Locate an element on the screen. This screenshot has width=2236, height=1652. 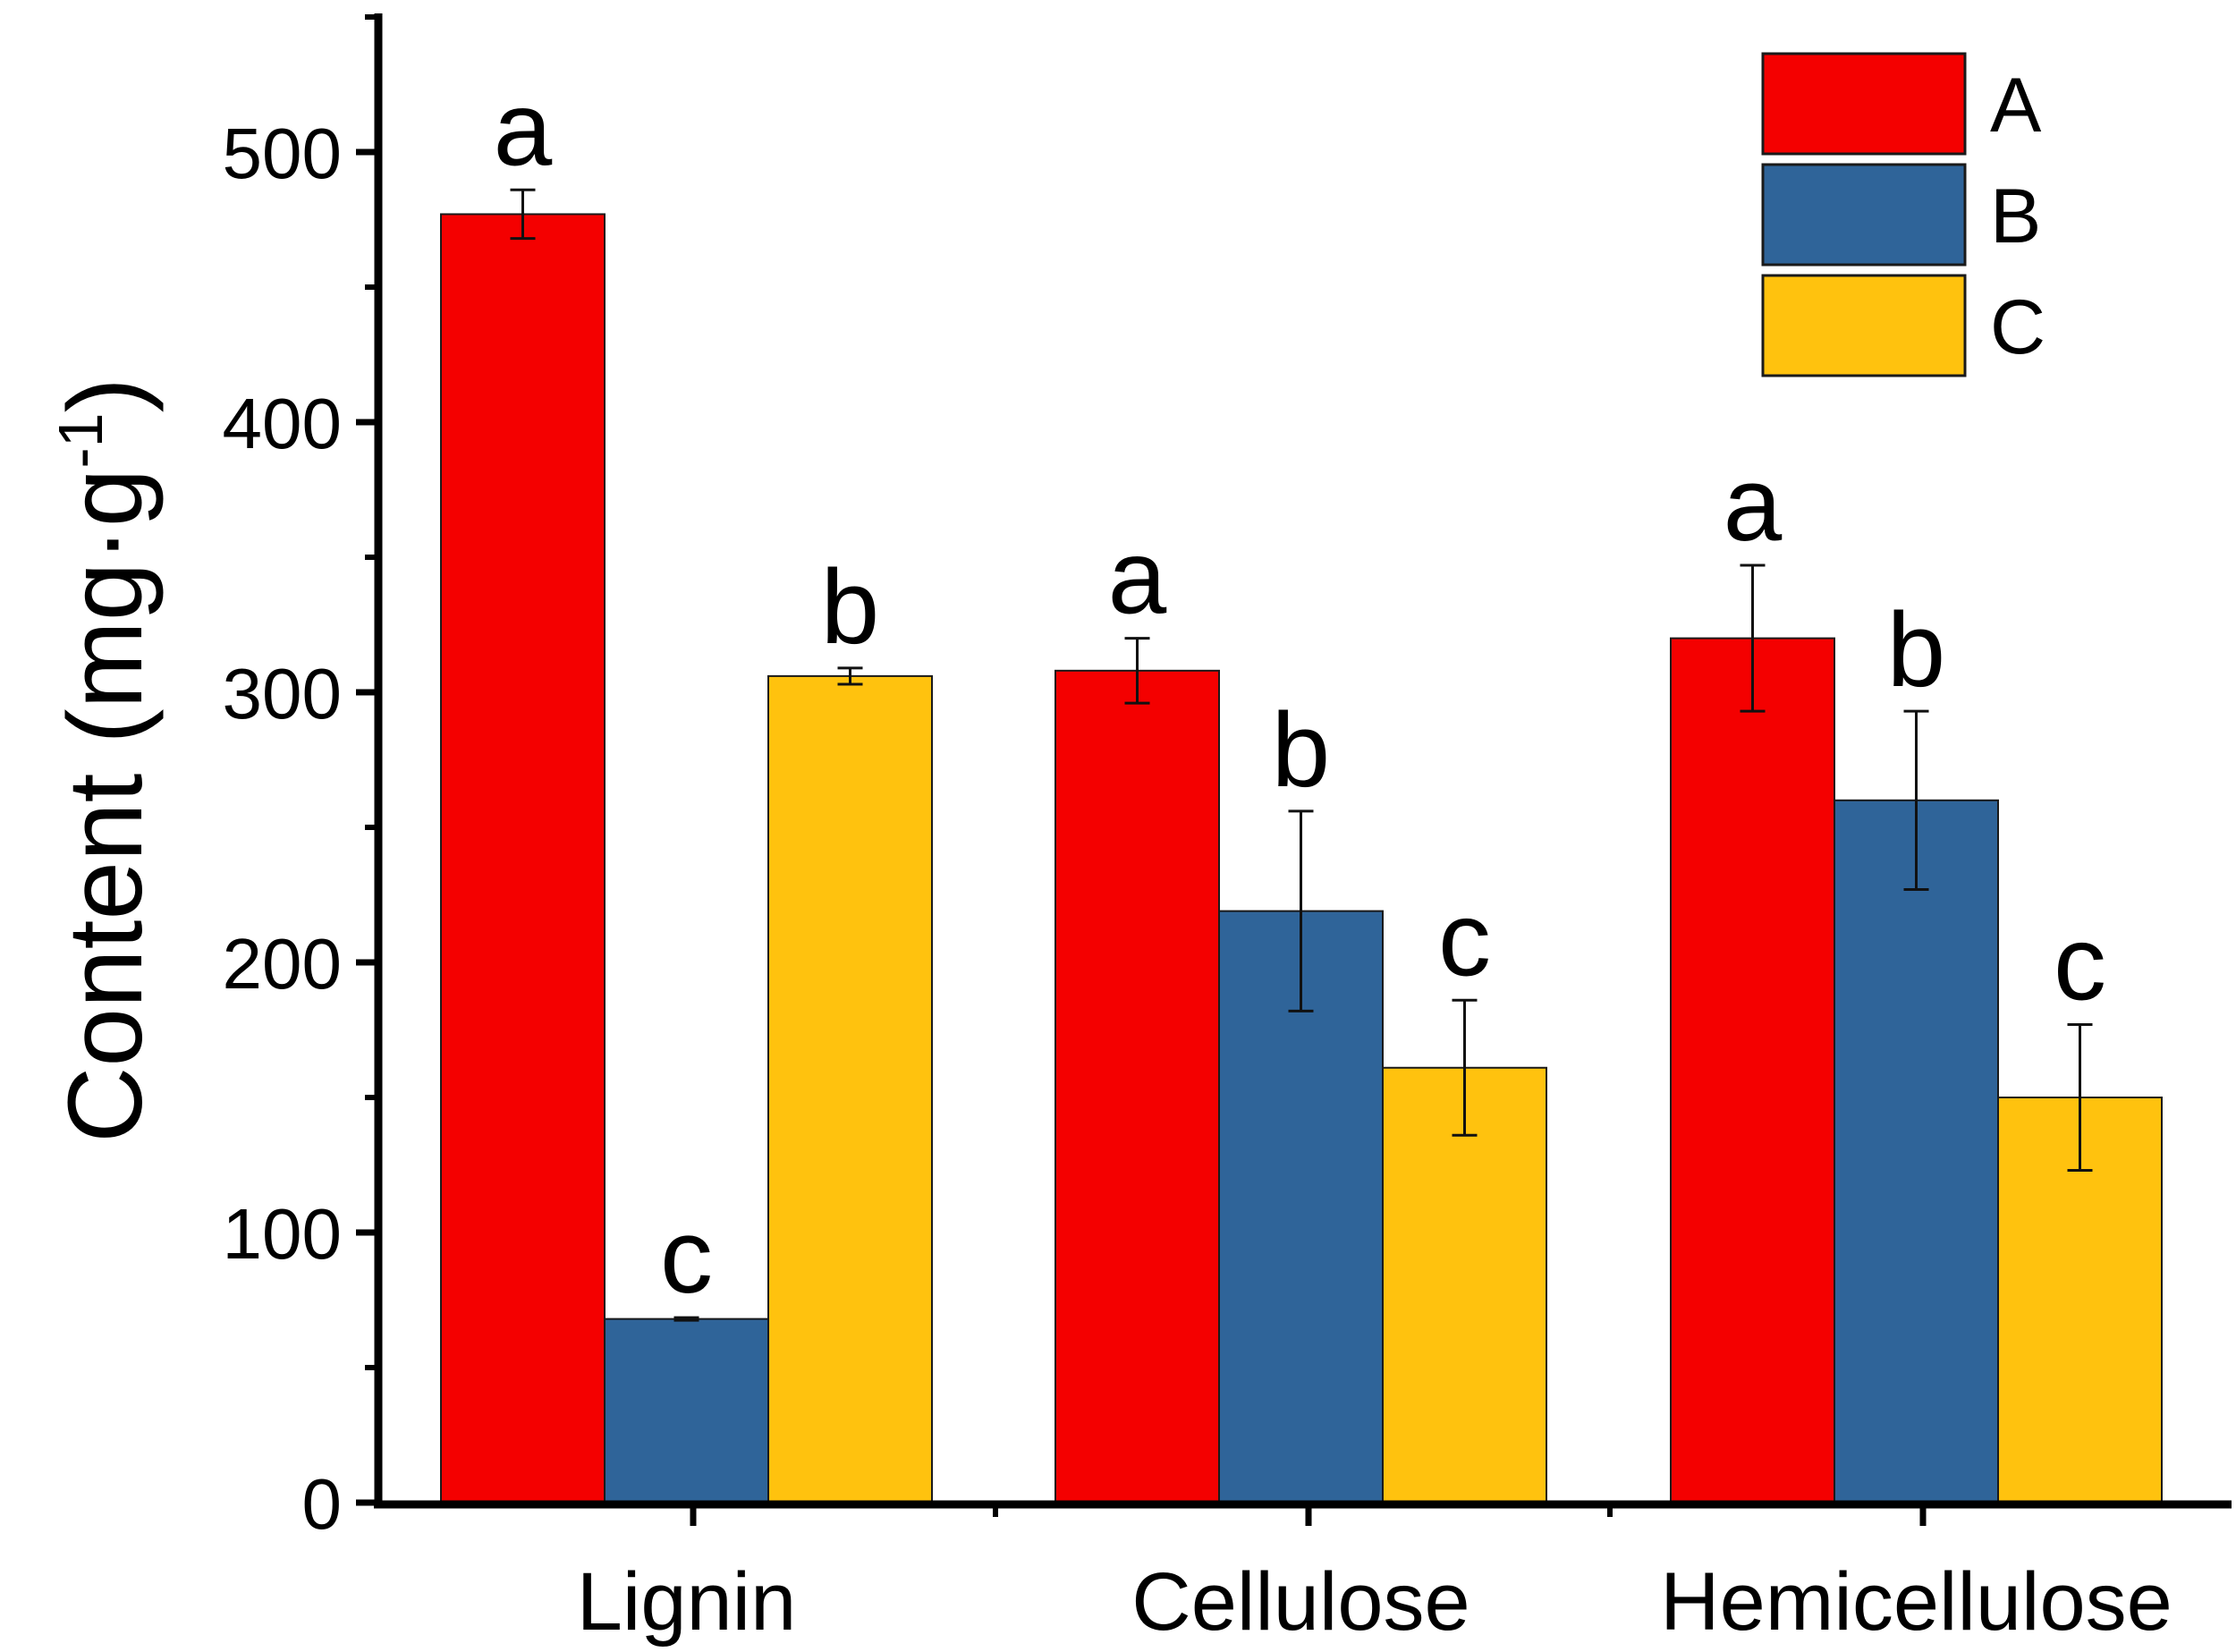
y-ticks-layer: 0 100 200 300 400 500 is located at coordinates (300, 779).